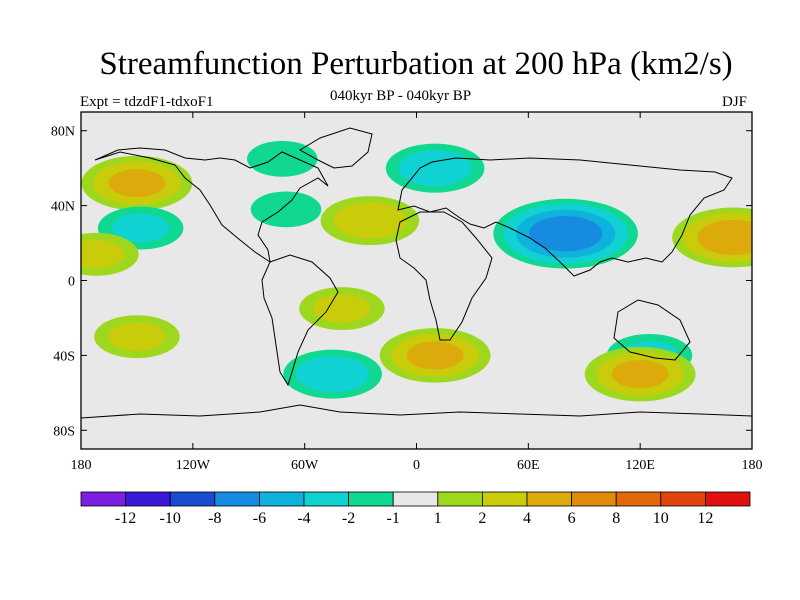 The image size is (800, 600). I want to click on coastline-africa, so click(444, 276).